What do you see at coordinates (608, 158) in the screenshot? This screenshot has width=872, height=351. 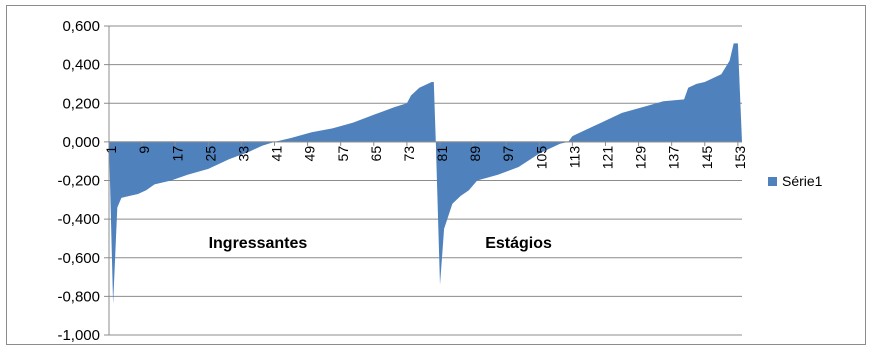 I see `x-tick-label: 121` at bounding box center [608, 158].